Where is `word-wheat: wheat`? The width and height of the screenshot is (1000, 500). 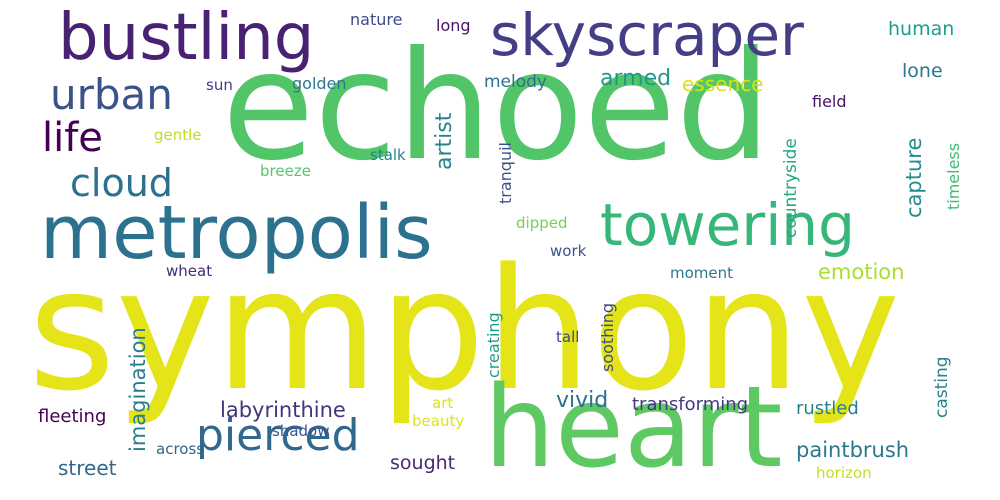 word-wheat: wheat is located at coordinates (189, 271).